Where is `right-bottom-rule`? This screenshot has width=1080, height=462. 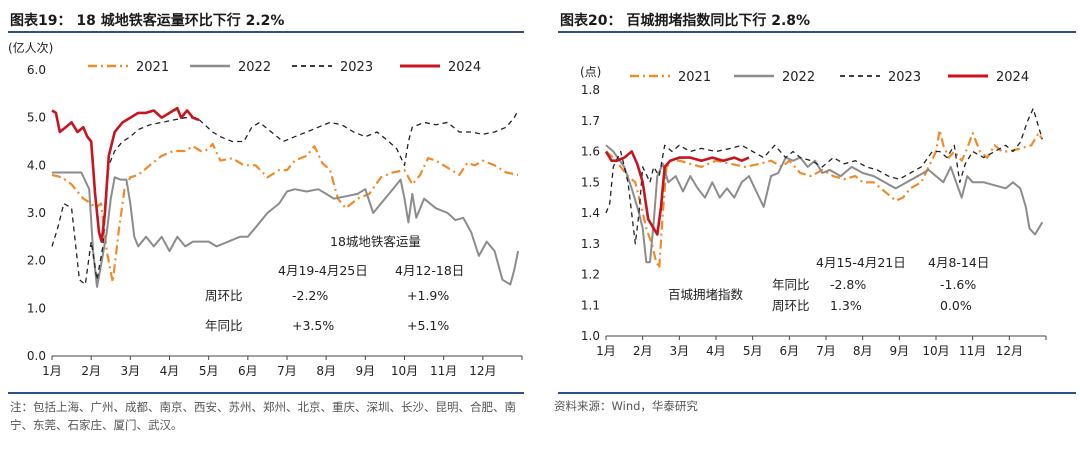 right-bottom-rule is located at coordinates (817, 393).